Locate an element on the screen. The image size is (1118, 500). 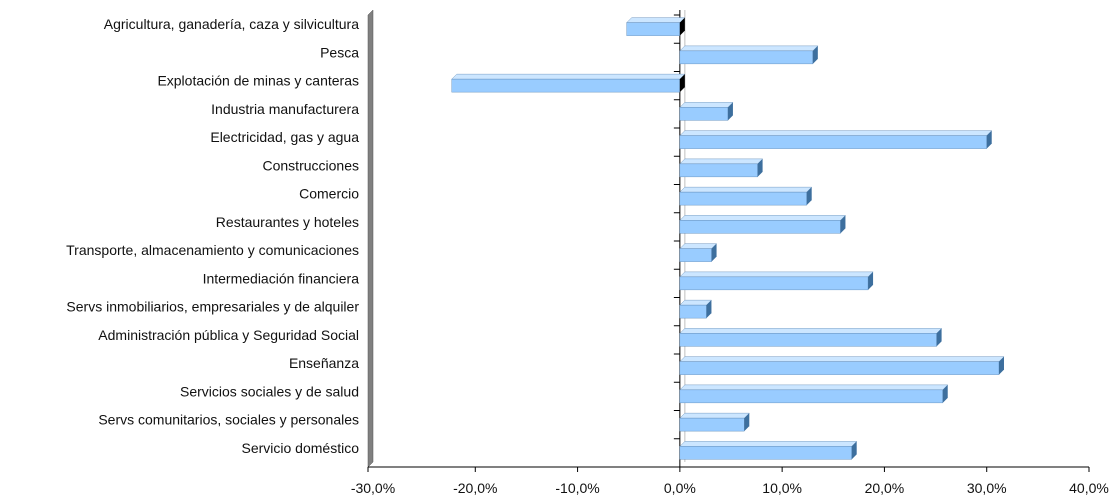
category-label: Servicios sociales y de salud is located at coordinates (269, 391).